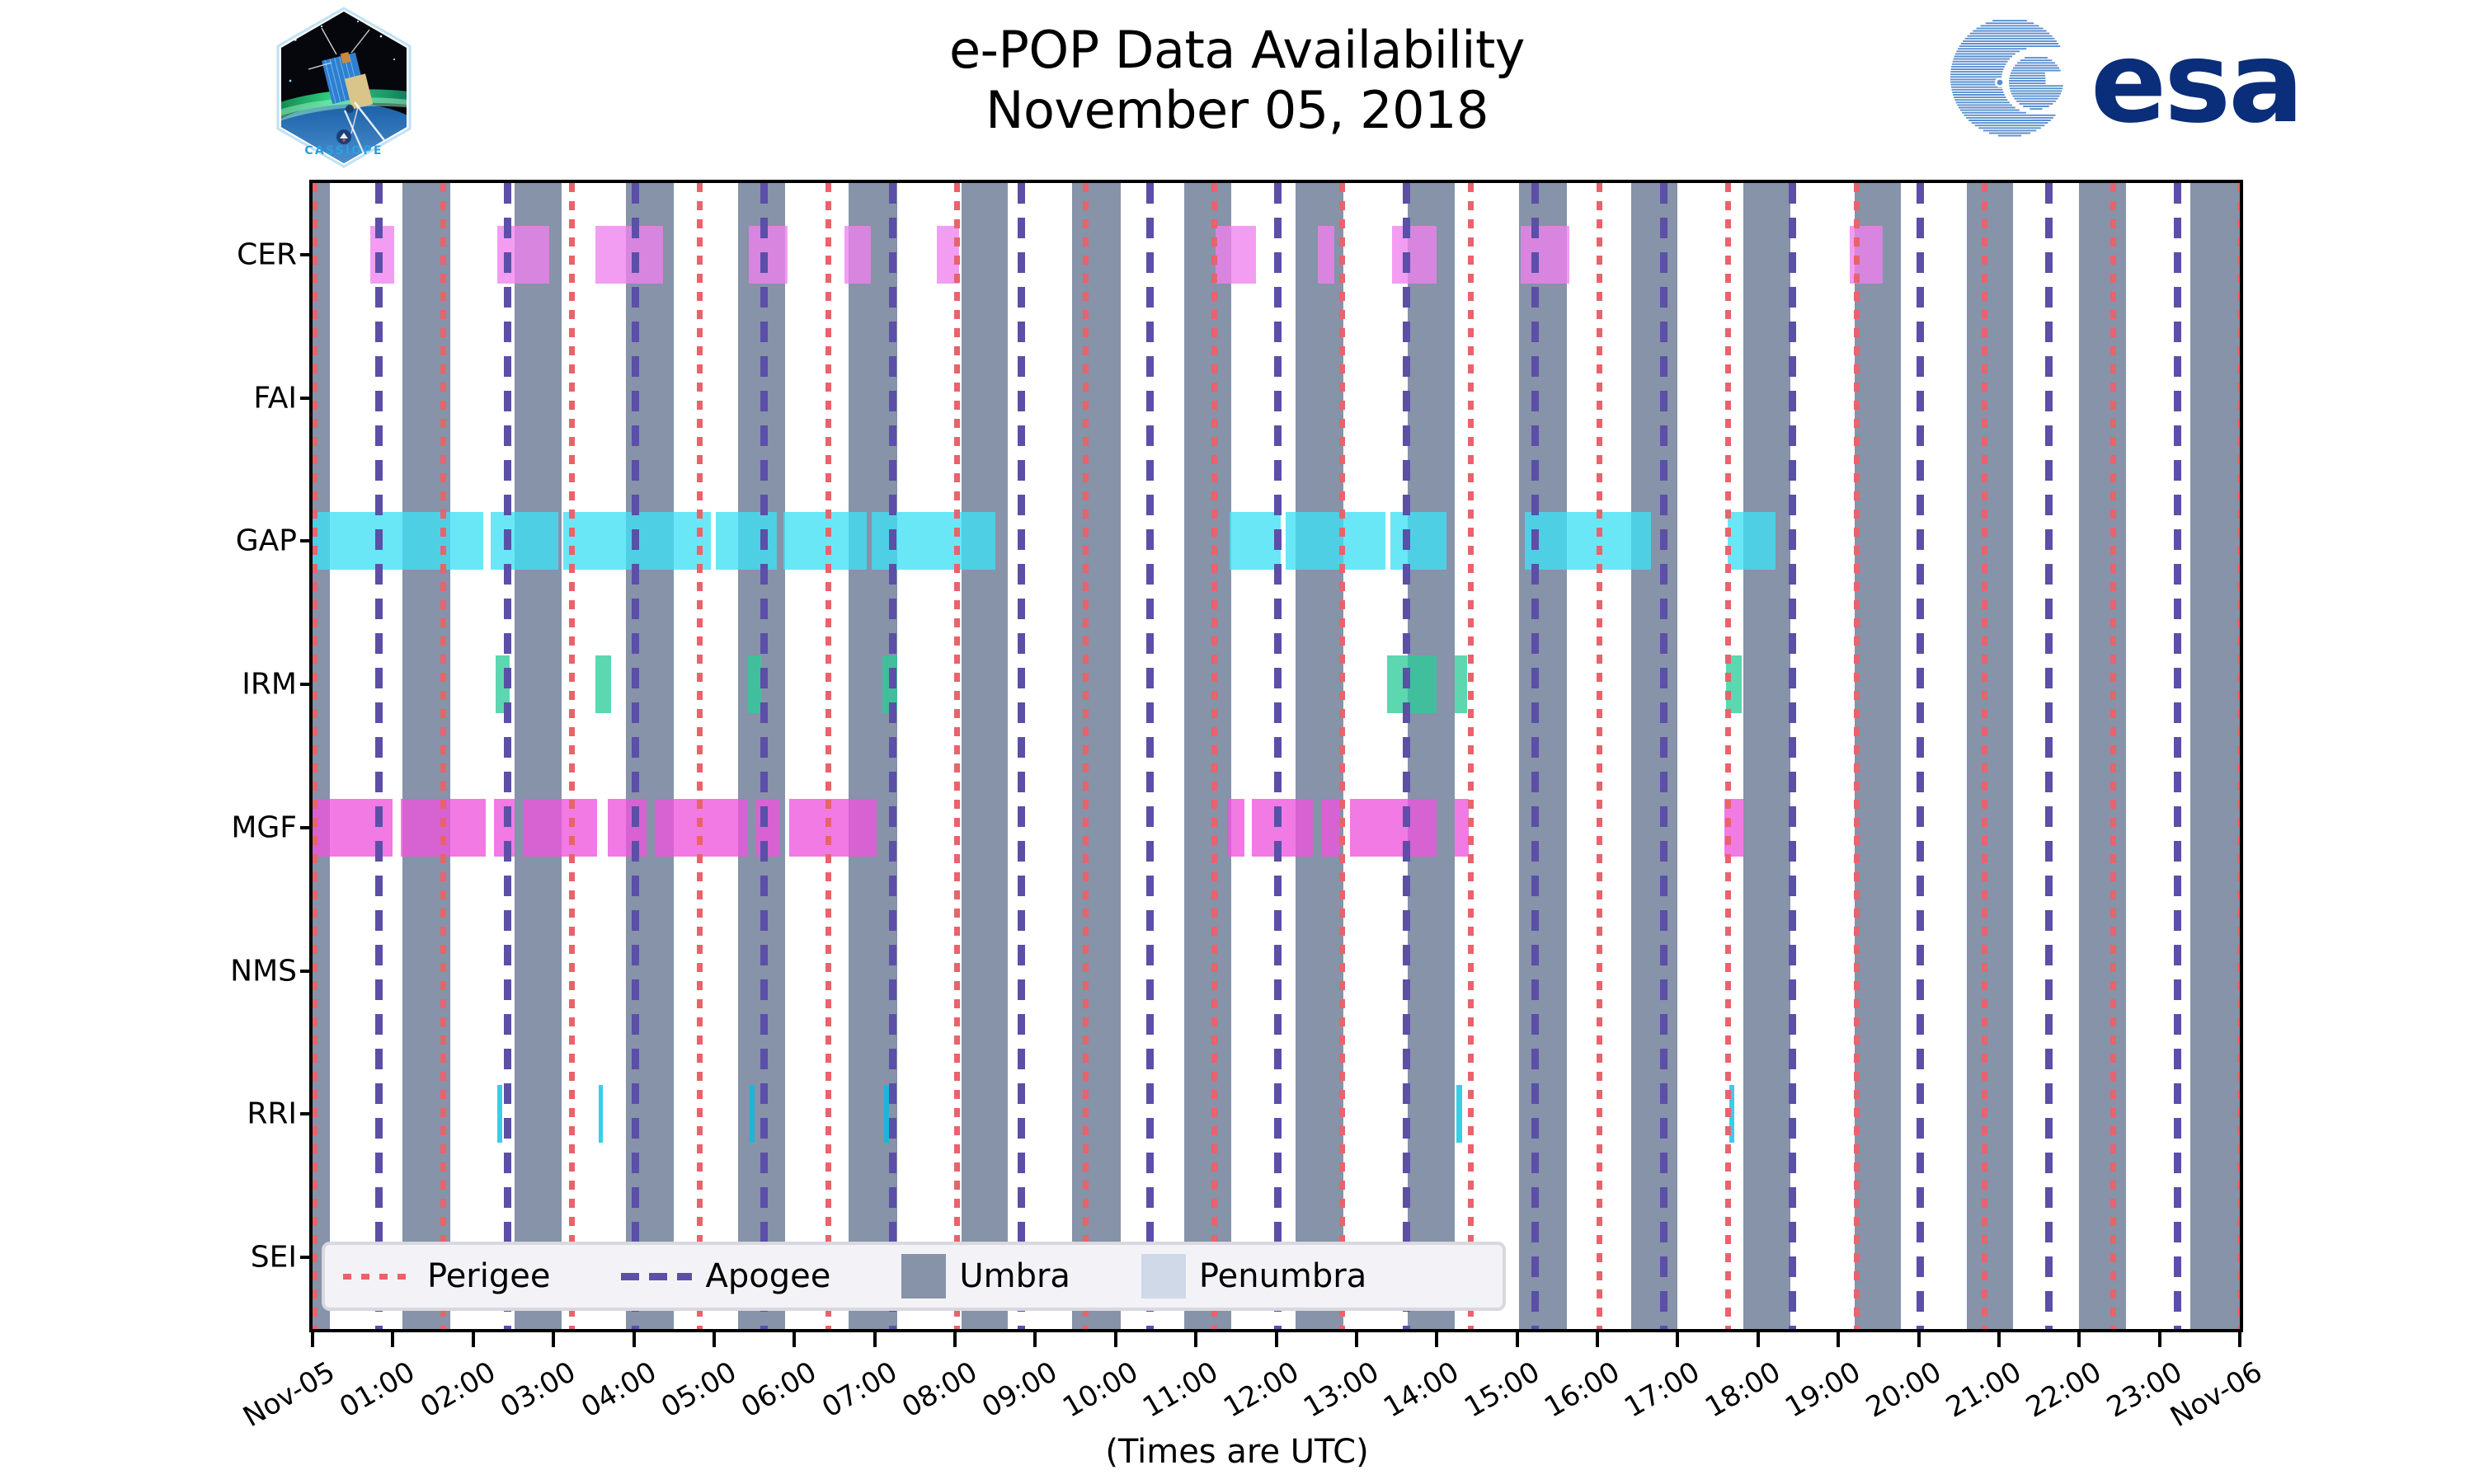  I want to click on y-tick-label-irm: IRM, so click(269, 684).